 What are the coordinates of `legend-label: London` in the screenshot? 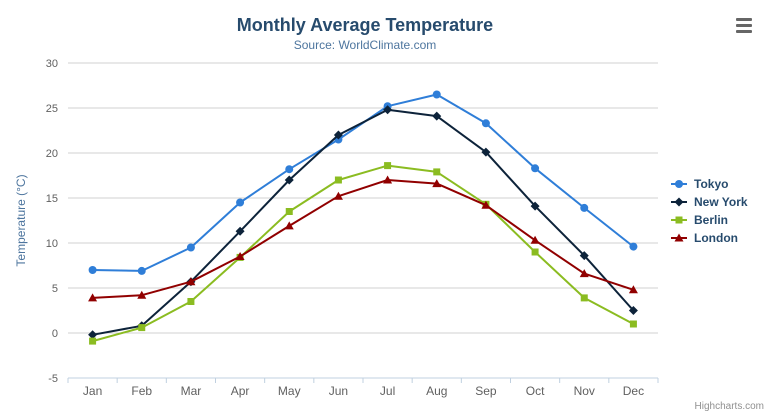 It's located at (716, 238).